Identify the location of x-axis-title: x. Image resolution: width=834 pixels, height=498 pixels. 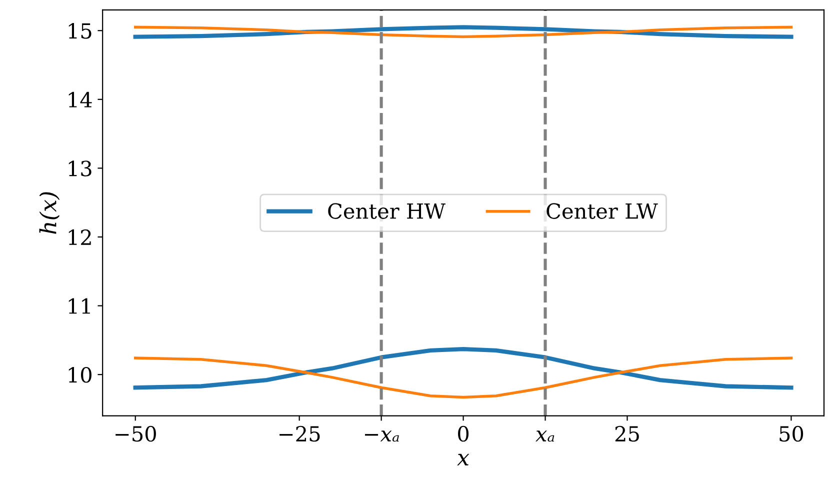
(463, 460).